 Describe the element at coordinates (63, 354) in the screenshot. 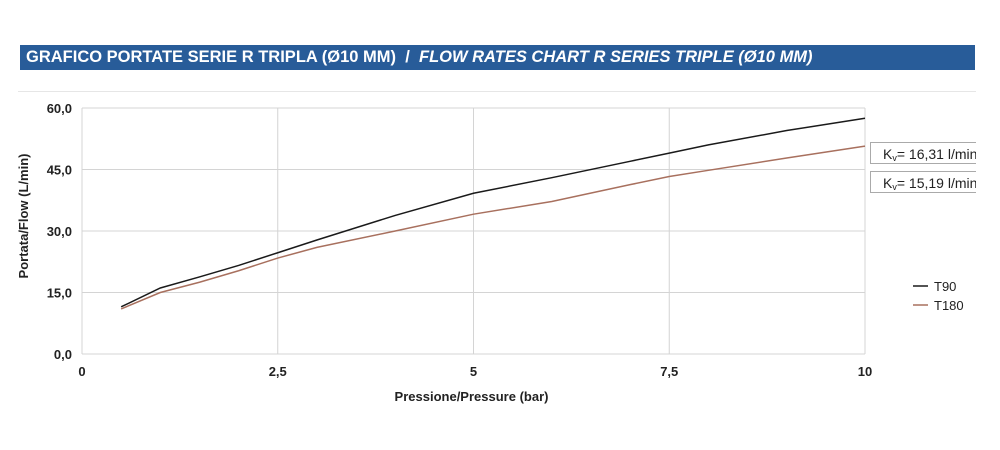

I see `y-tick-label: 0,0` at that location.